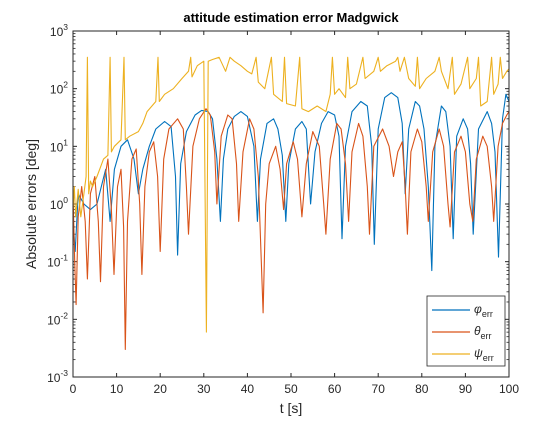 Image resolution: width=560 pixels, height=425 pixels. Describe the element at coordinates (204, 389) in the screenshot. I see `x-tick-label: 30` at that location.